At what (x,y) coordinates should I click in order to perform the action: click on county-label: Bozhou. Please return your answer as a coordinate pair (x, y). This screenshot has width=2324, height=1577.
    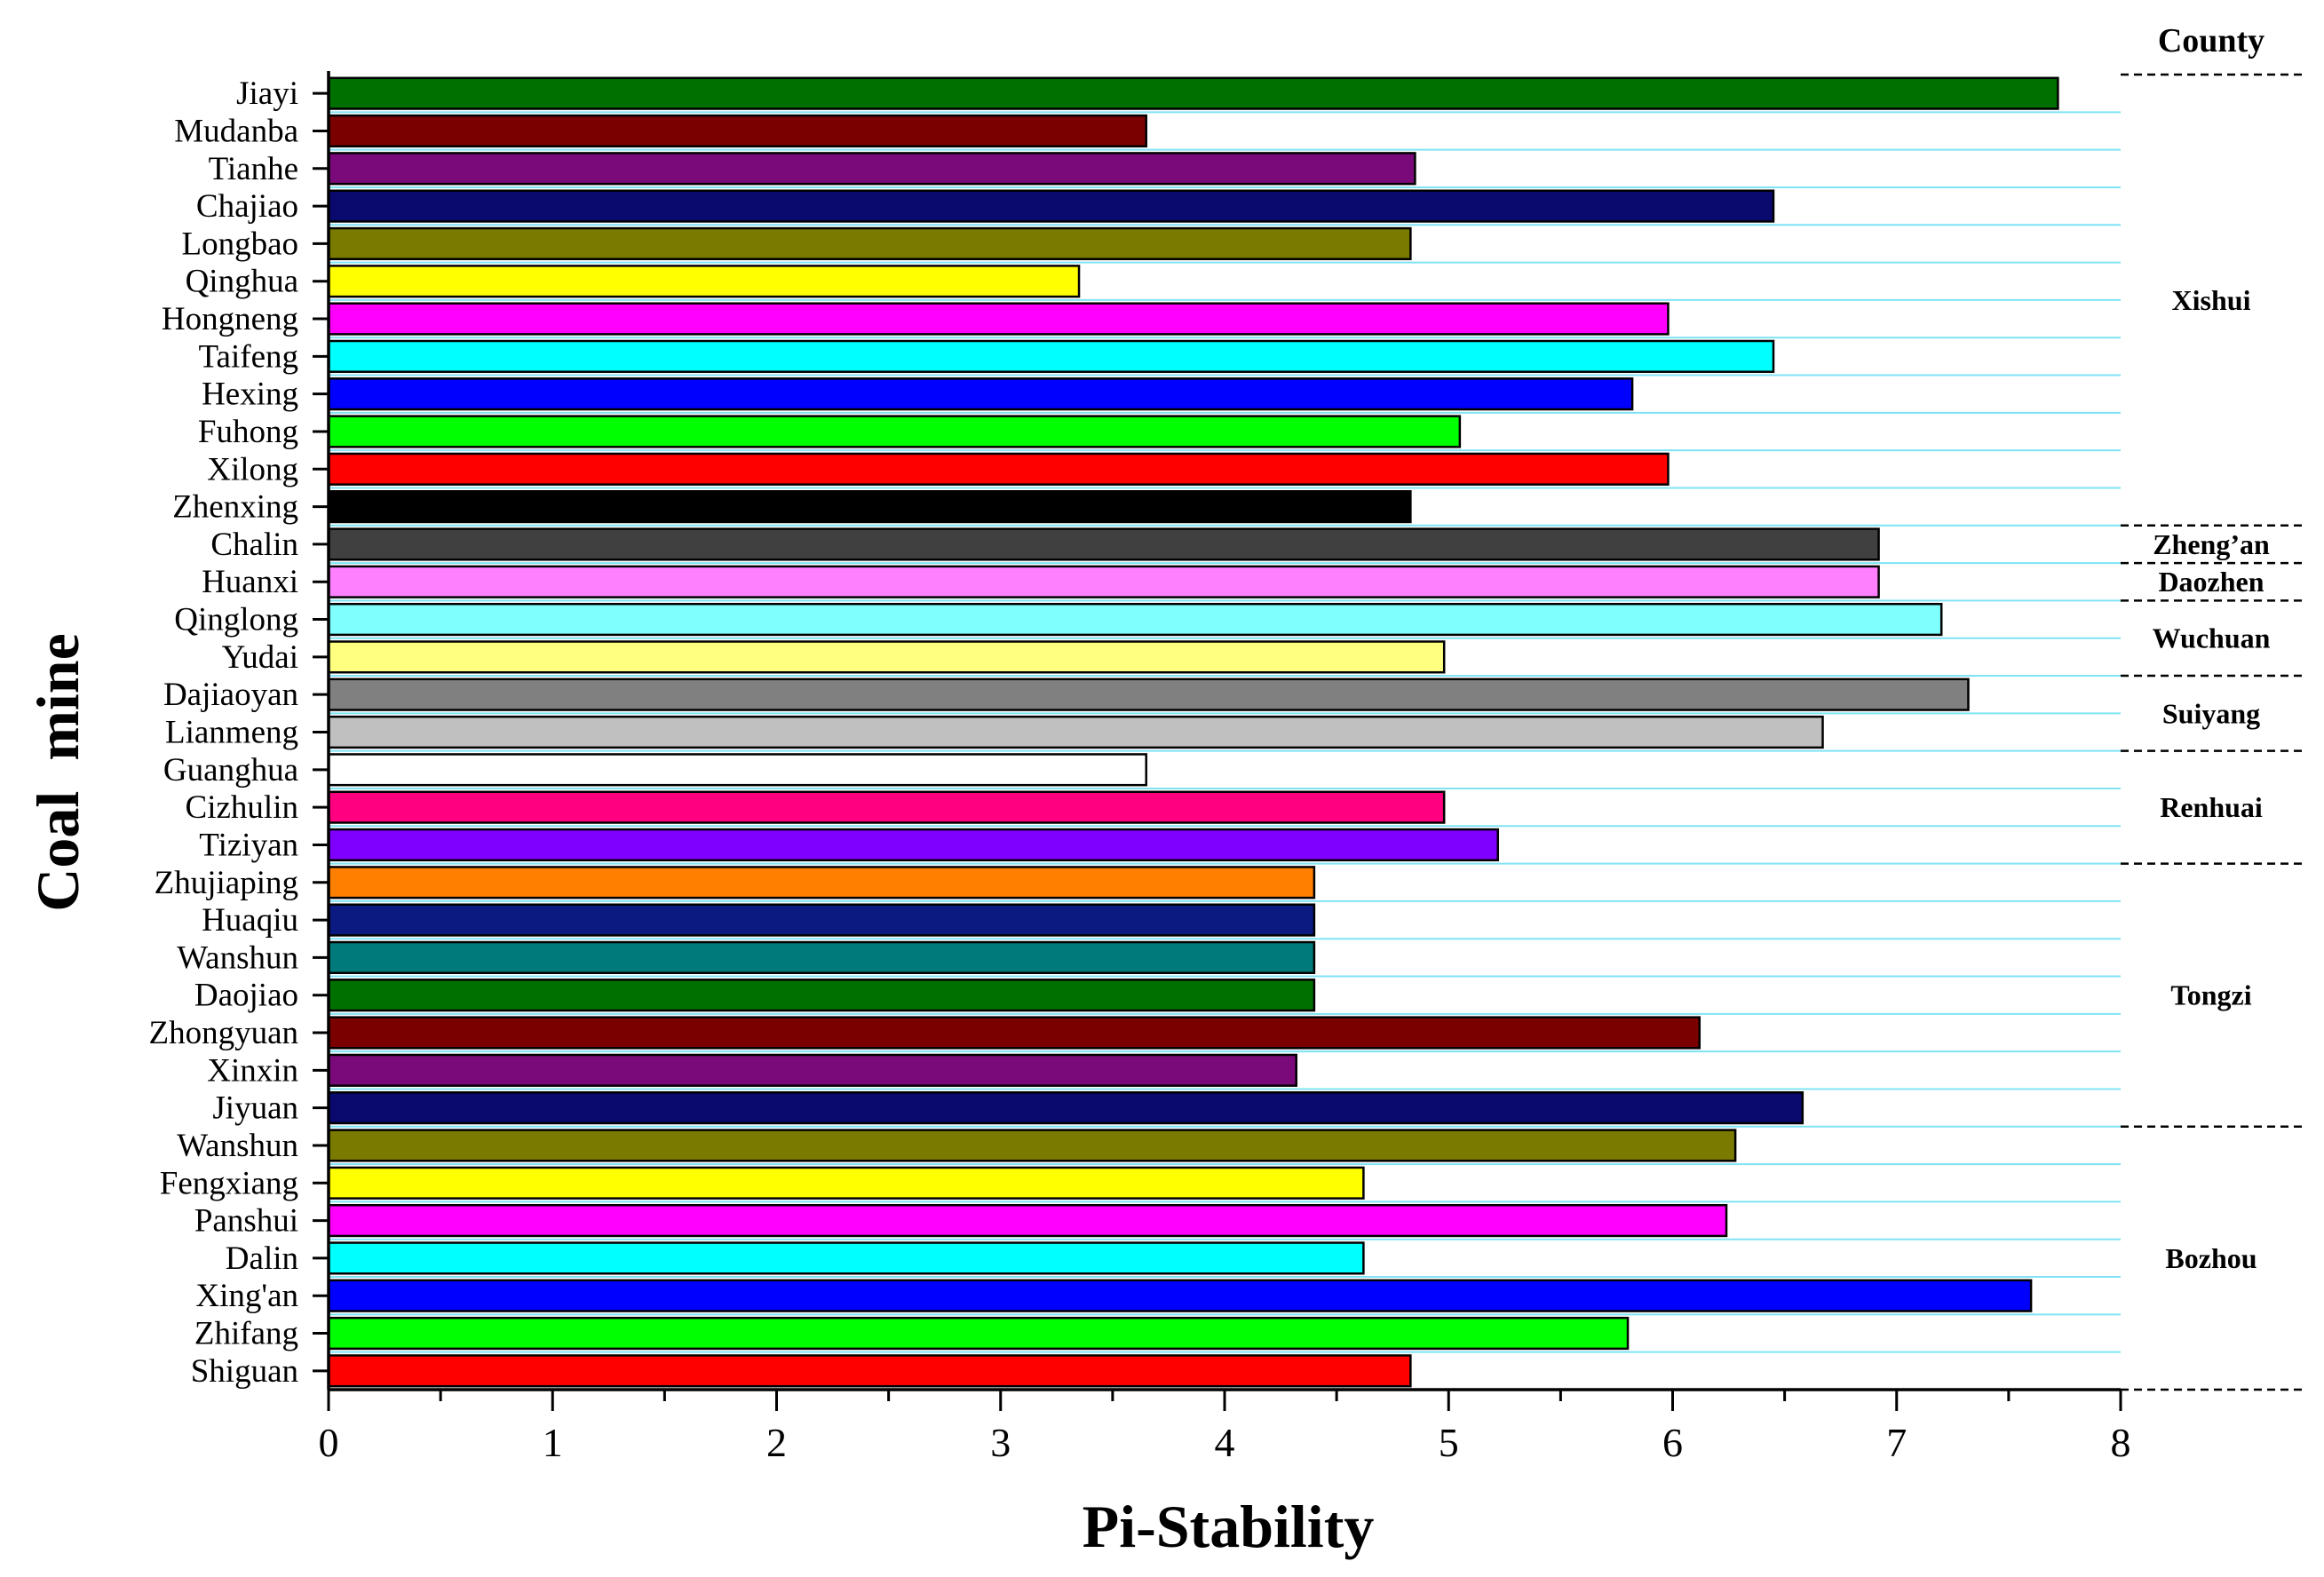
    Looking at the image, I should click on (2211, 1258).